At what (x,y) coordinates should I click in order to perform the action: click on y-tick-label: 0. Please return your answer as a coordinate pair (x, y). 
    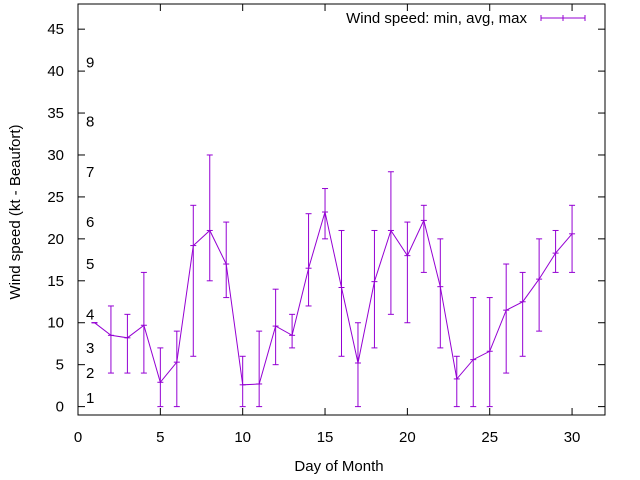
    Looking at the image, I should click on (60, 407).